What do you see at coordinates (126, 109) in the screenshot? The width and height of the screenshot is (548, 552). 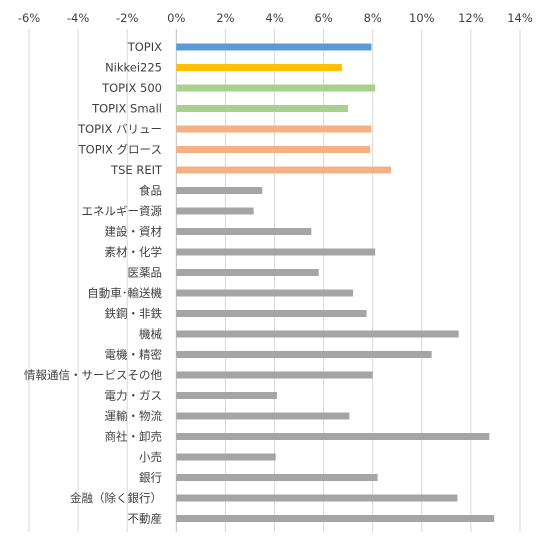 I see `category-label: TOPIX Small` at bounding box center [126, 109].